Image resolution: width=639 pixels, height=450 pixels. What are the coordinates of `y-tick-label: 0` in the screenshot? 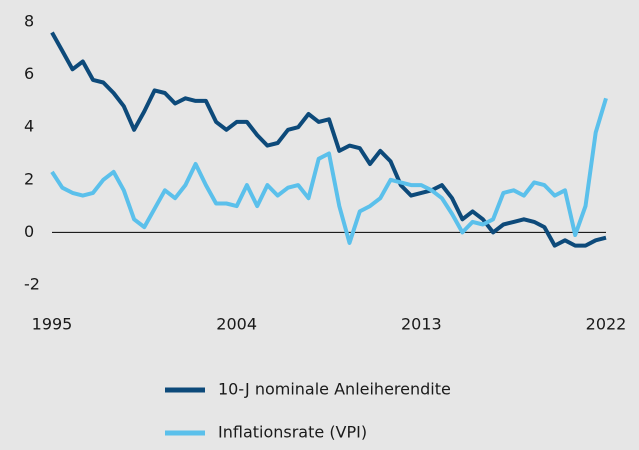 It's located at (29, 231).